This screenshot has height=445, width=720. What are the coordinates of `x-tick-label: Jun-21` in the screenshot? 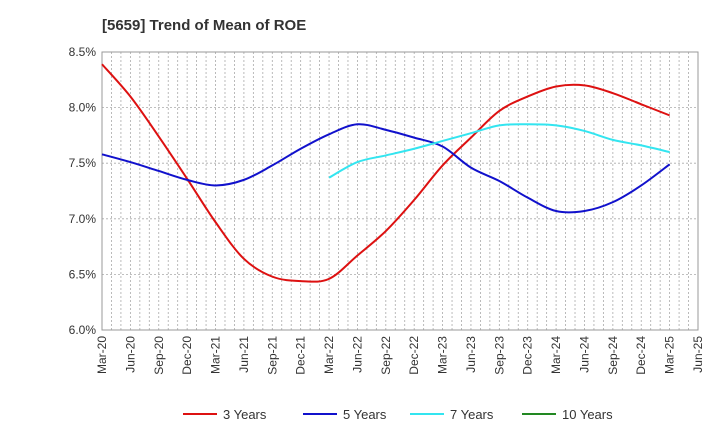 It's located at (244, 354).